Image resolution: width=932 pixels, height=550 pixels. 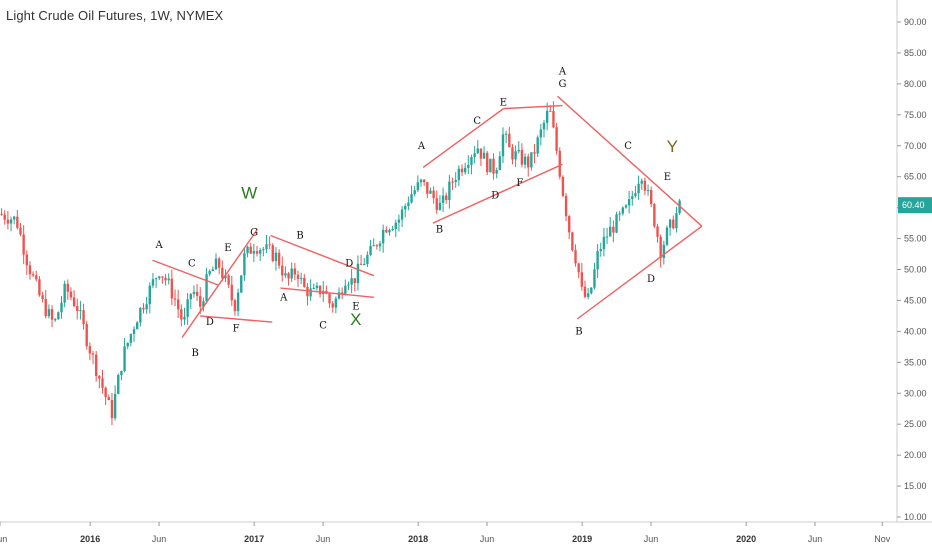 I want to click on y-tick-label: 65.00, so click(x=915, y=177).